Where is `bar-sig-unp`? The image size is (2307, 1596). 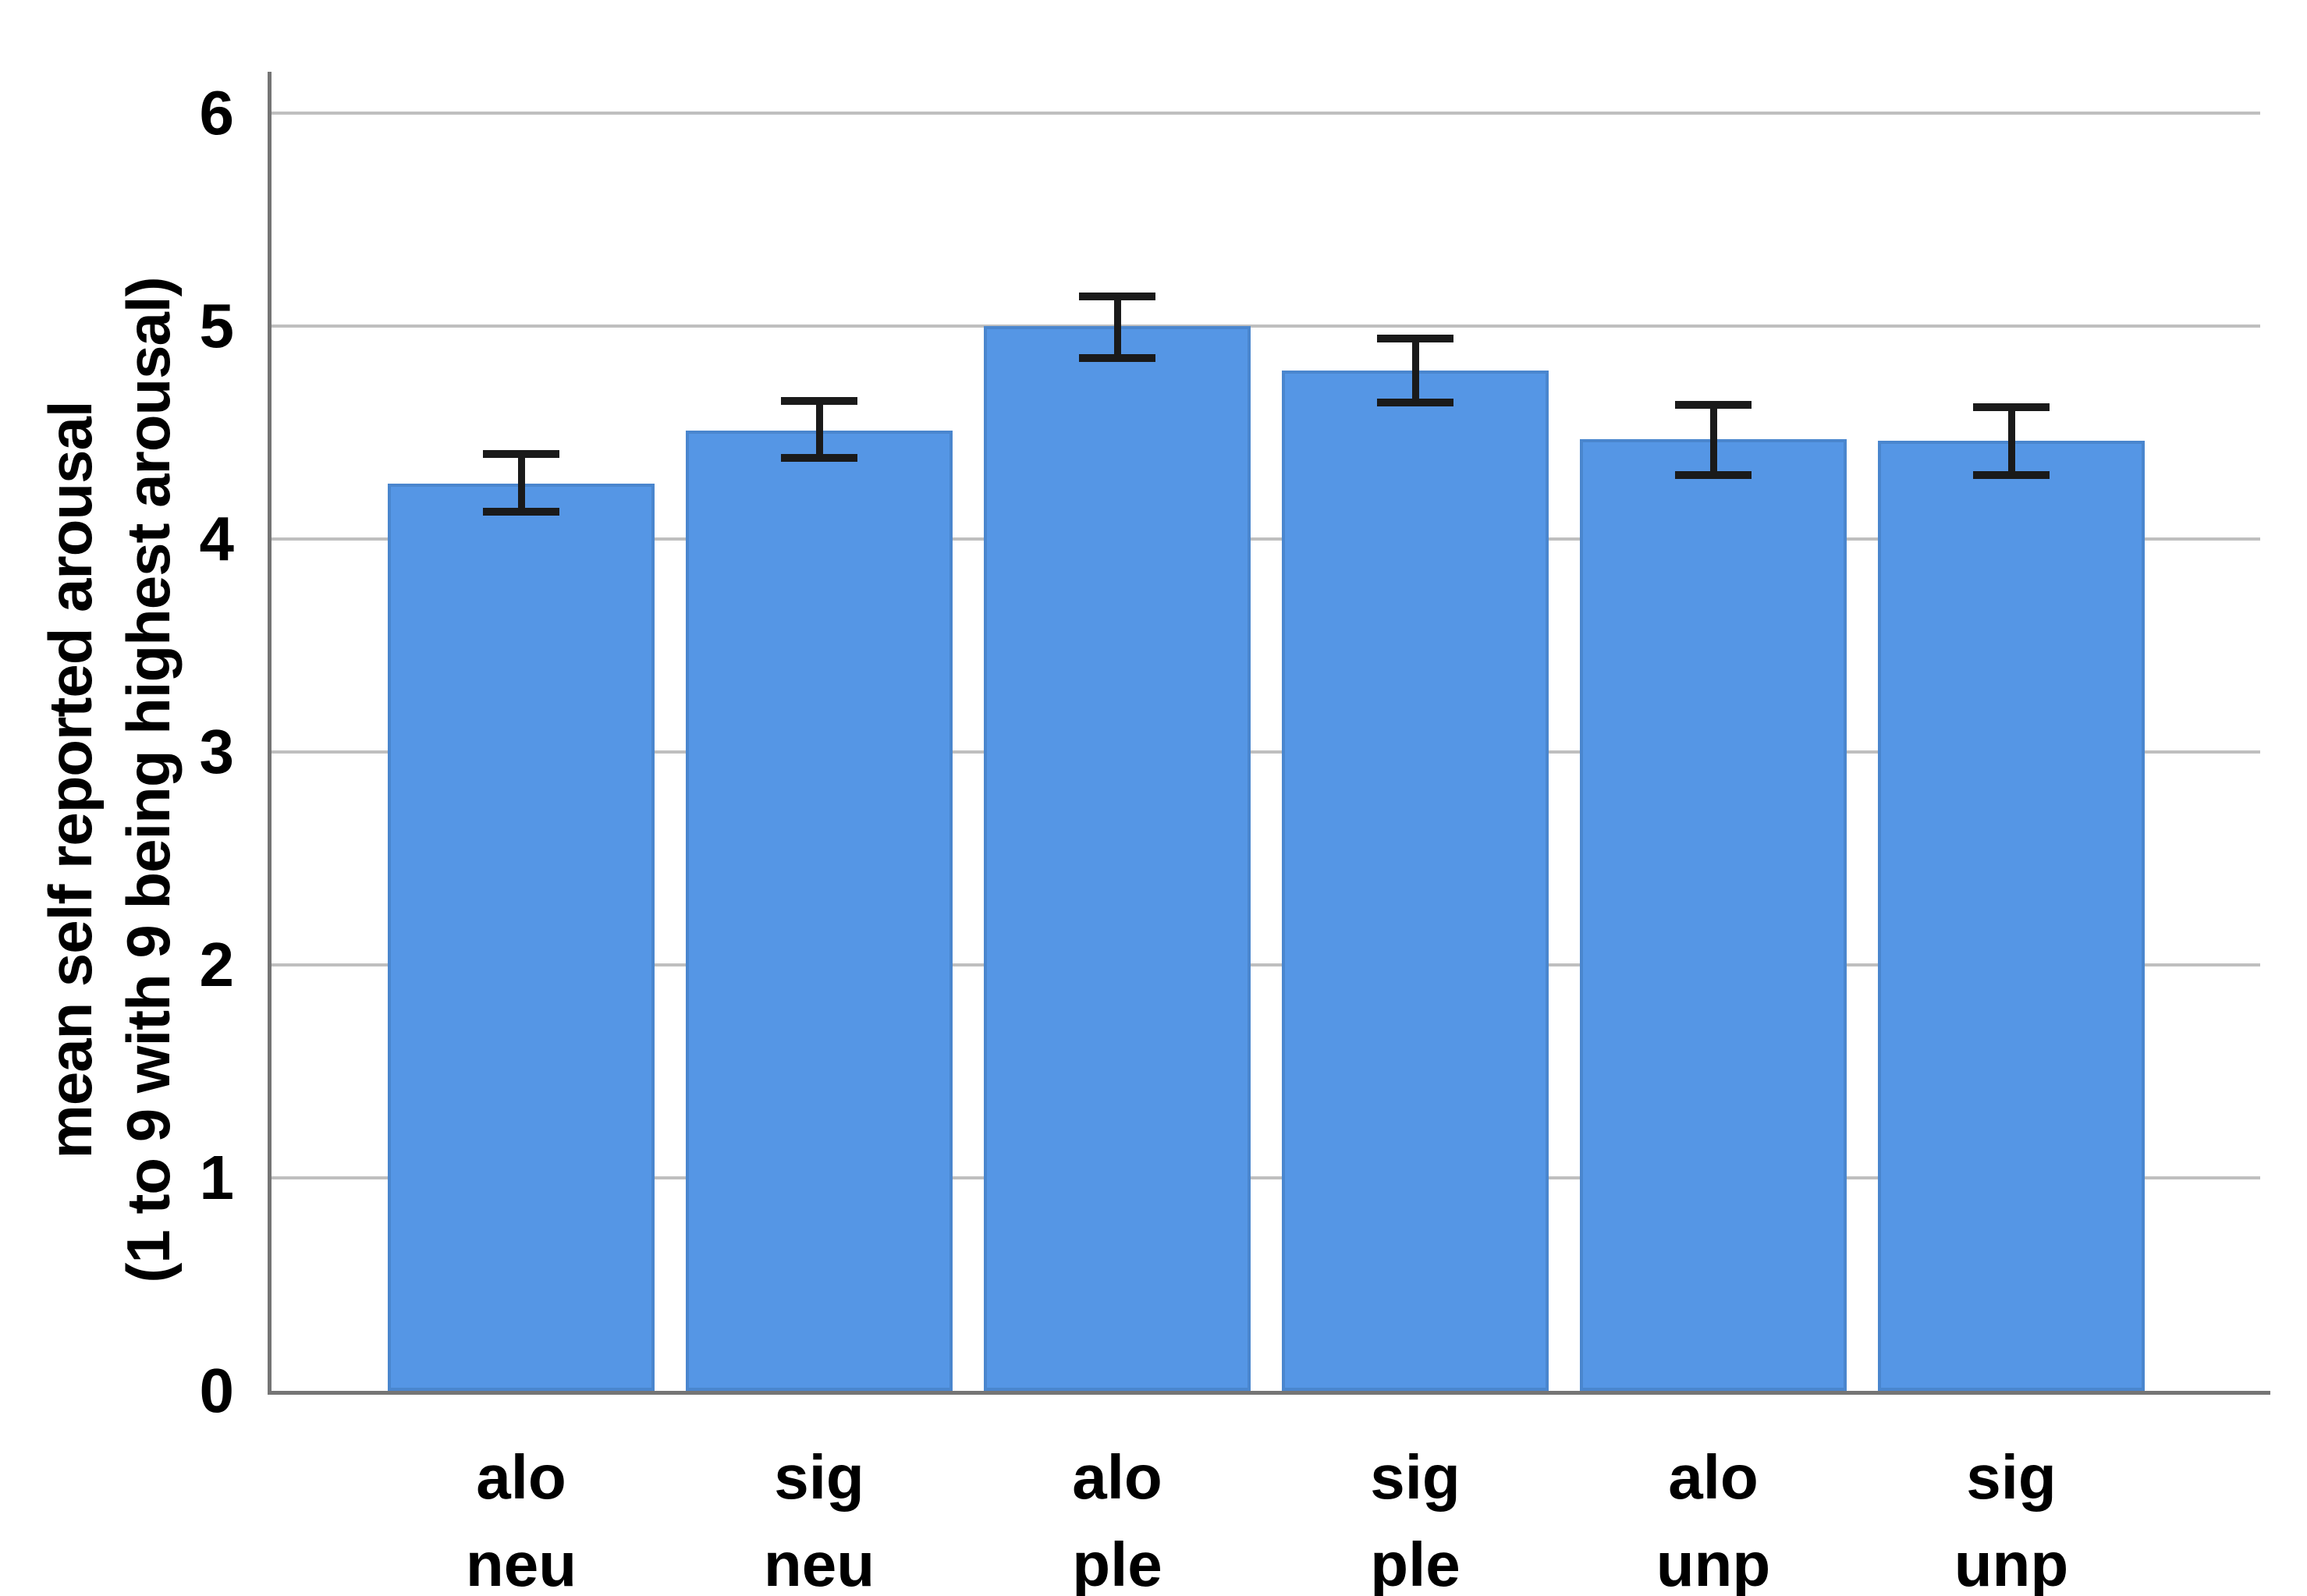 bar-sig-unp is located at coordinates (2011, 916).